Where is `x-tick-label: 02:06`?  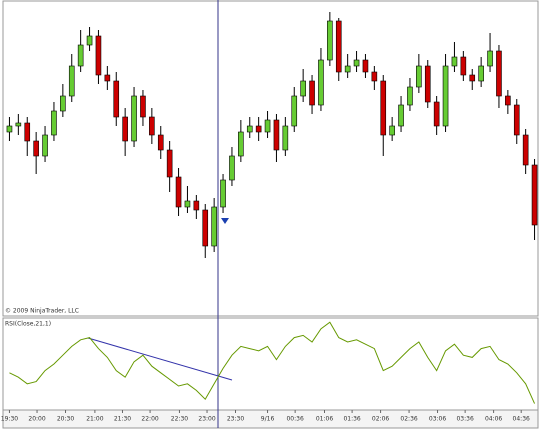
x-tick-label: 02:06 is located at coordinates (380, 419).